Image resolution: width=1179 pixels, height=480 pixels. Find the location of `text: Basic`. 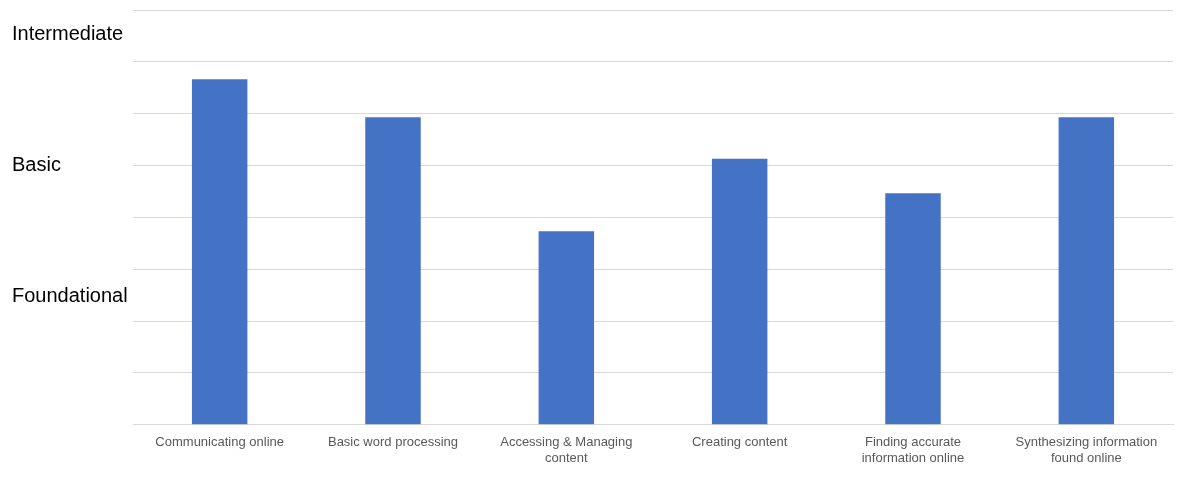

text: Basic is located at coordinates (36, 164).